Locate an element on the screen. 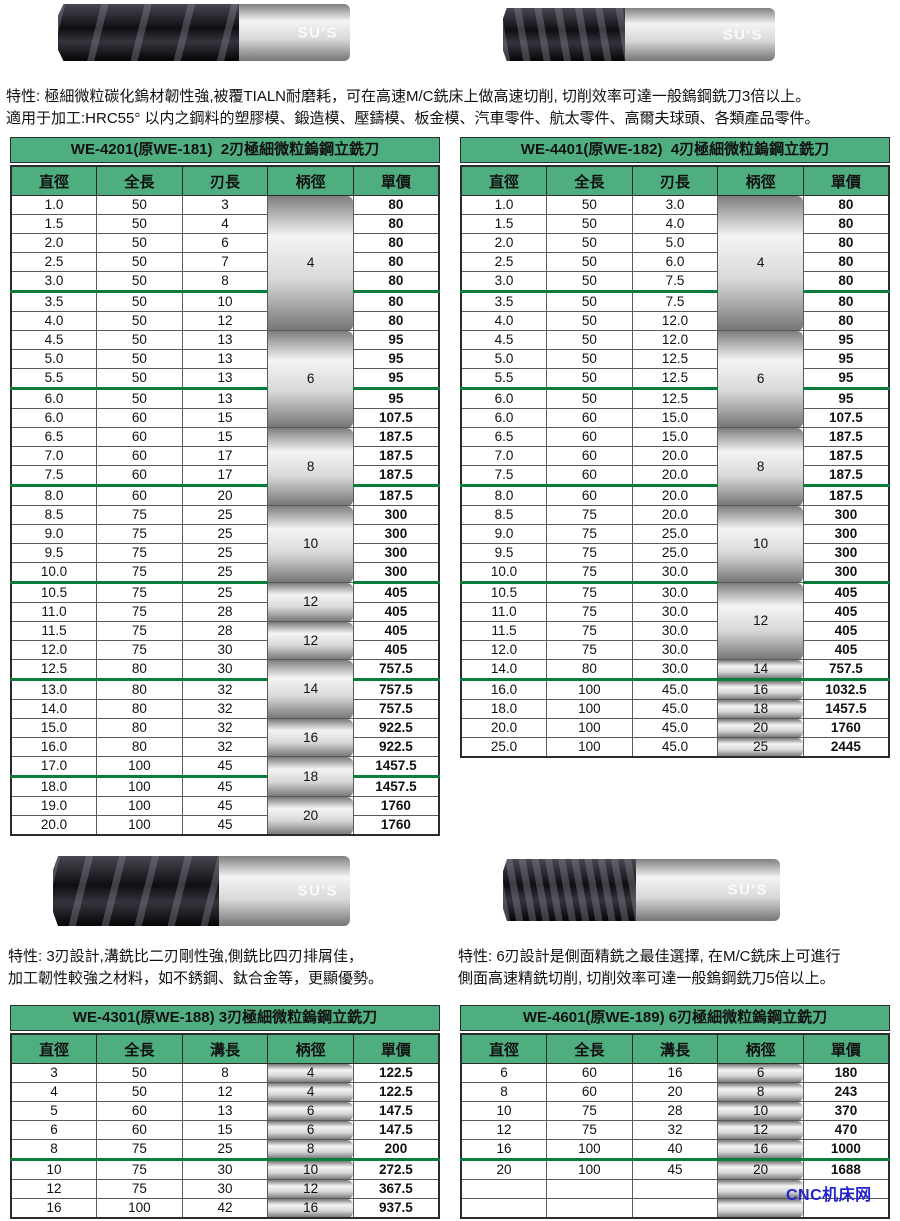 Image resolution: width=900 pixels, height=1221 pixels. table-row: 2.0 50 6 80 is located at coordinates (225, 243).